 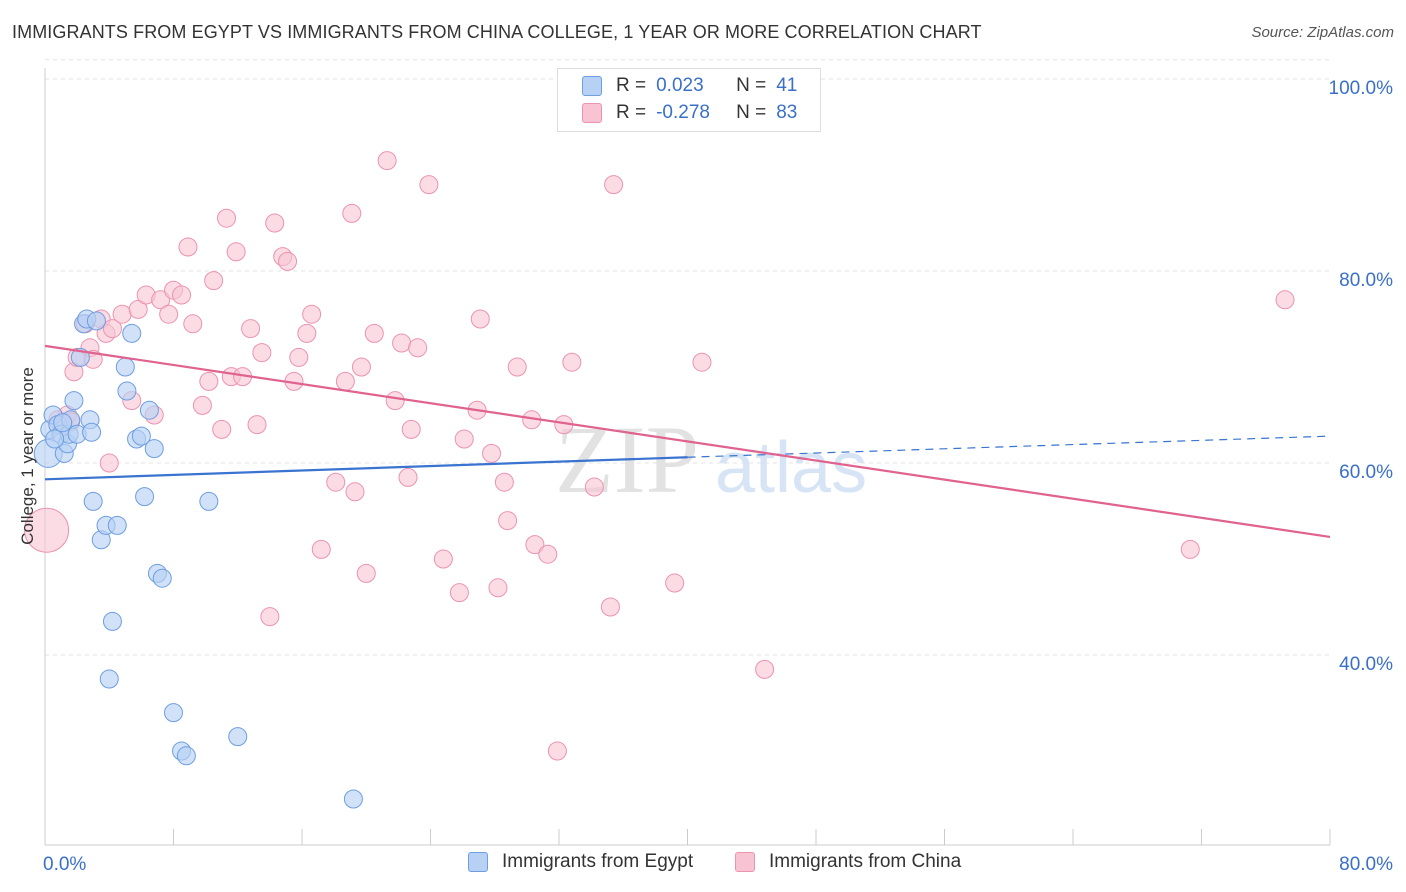 What do you see at coordinates (1366, 864) in the screenshot?
I see `x-tick-label: 80.0%` at bounding box center [1366, 864].